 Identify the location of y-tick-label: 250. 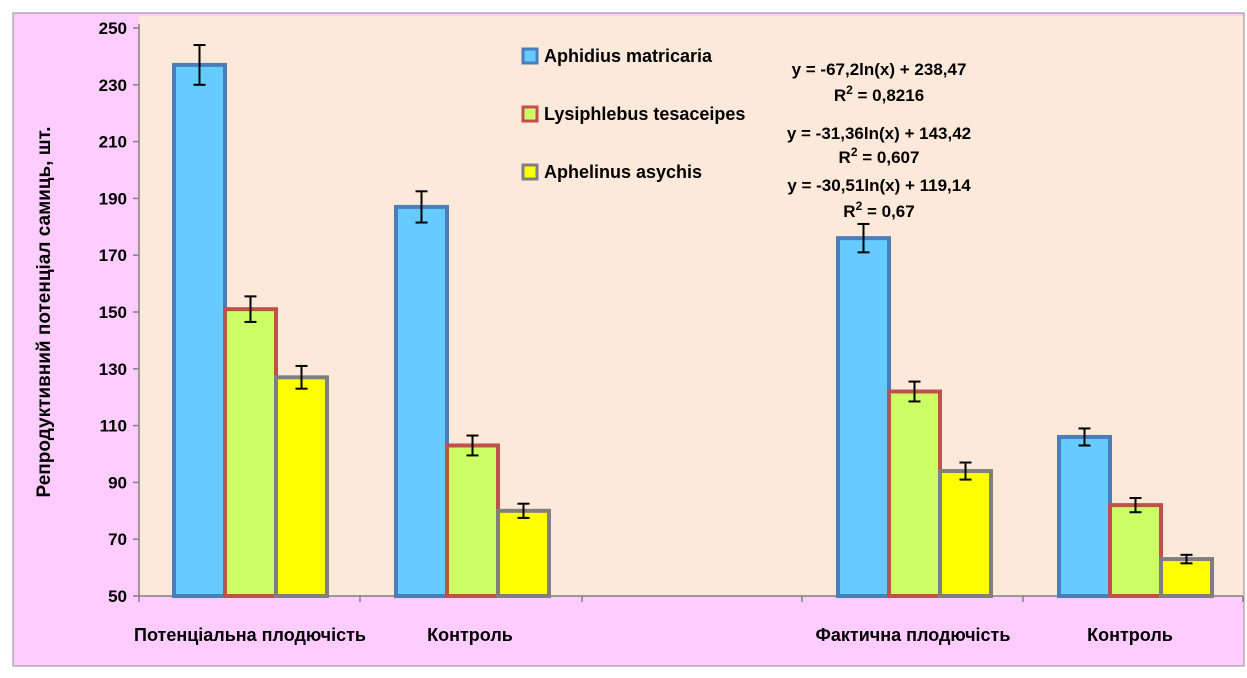
(113, 28).